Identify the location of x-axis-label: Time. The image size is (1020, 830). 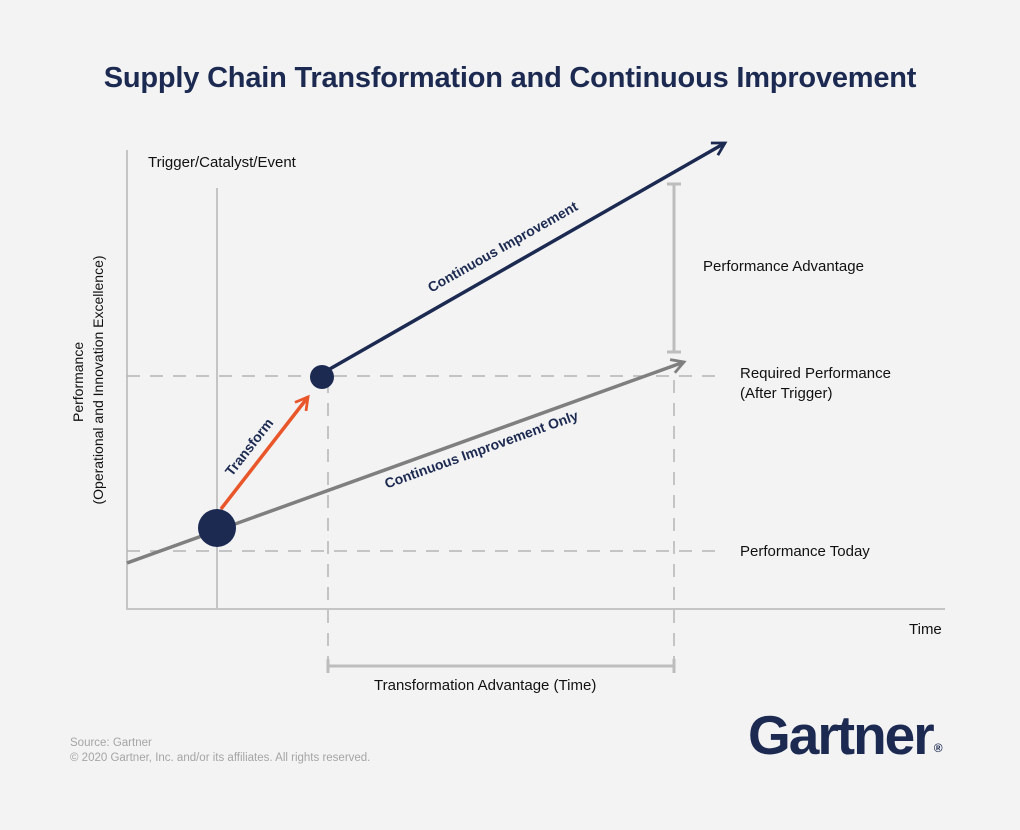
(925, 629).